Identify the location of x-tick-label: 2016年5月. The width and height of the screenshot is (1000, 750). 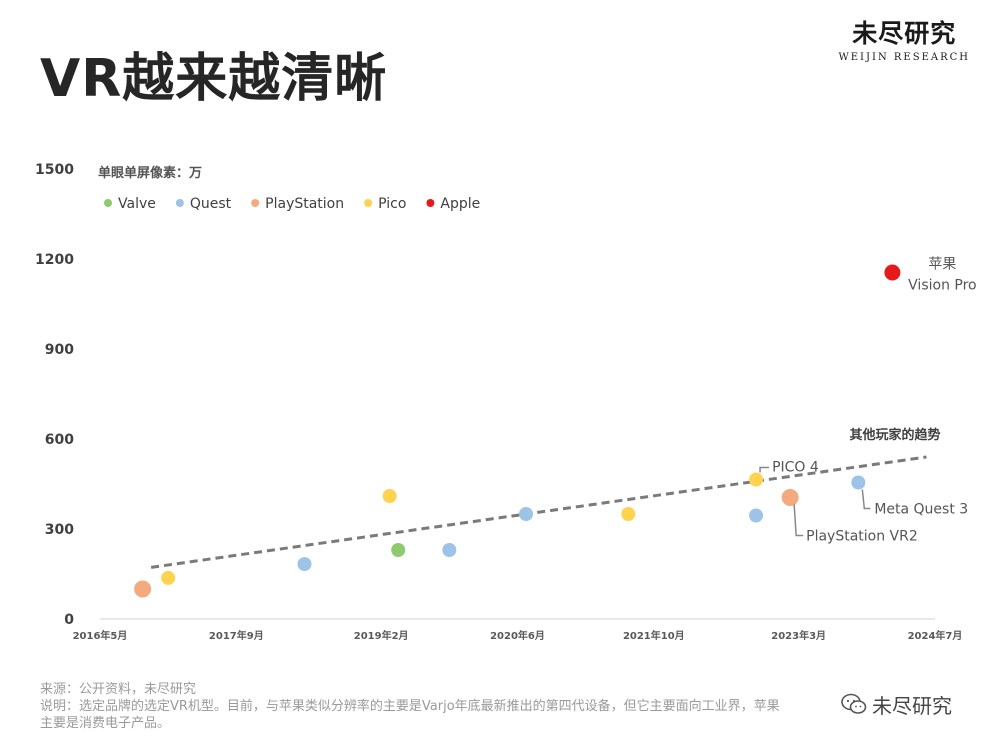
(100, 635).